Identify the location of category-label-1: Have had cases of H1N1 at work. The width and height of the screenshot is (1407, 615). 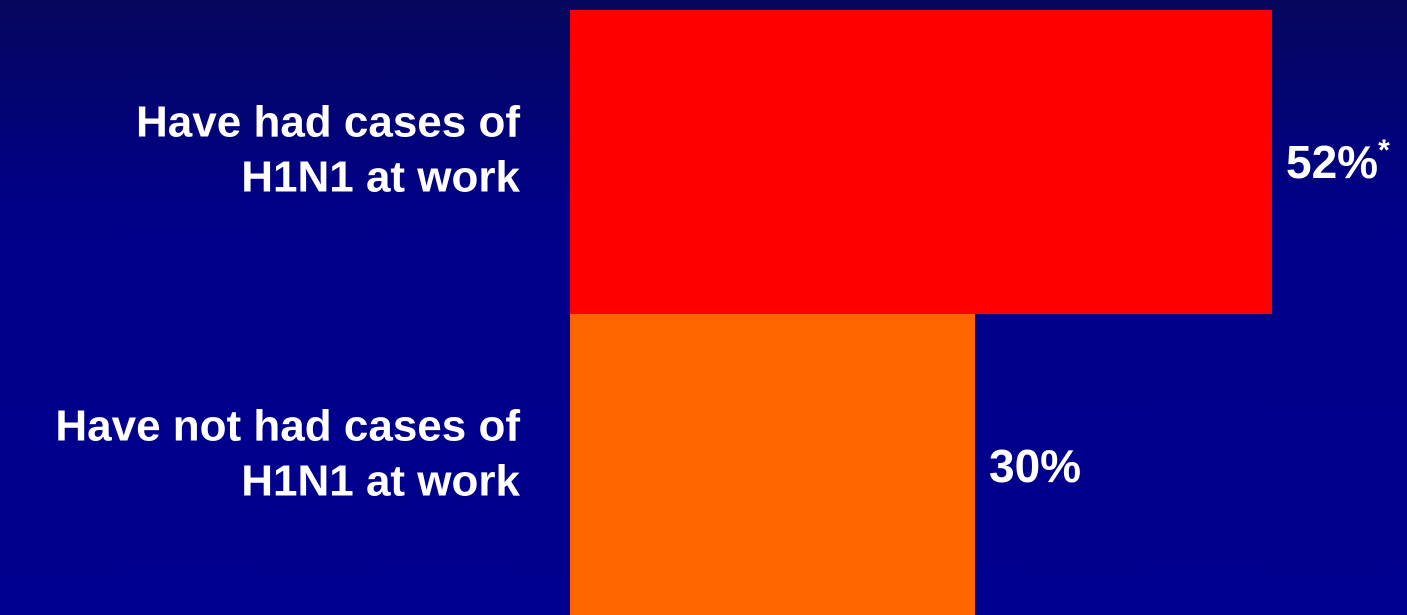
(328, 150).